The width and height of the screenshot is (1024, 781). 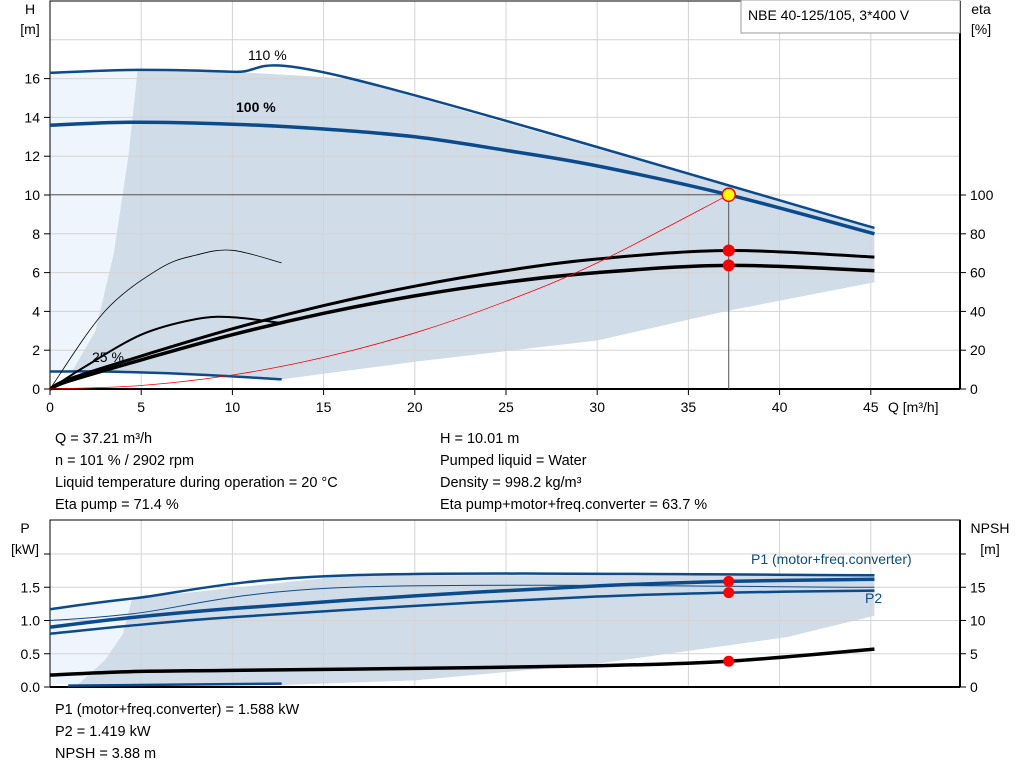 I want to click on h-tick-label: 8, so click(x=36, y=234).